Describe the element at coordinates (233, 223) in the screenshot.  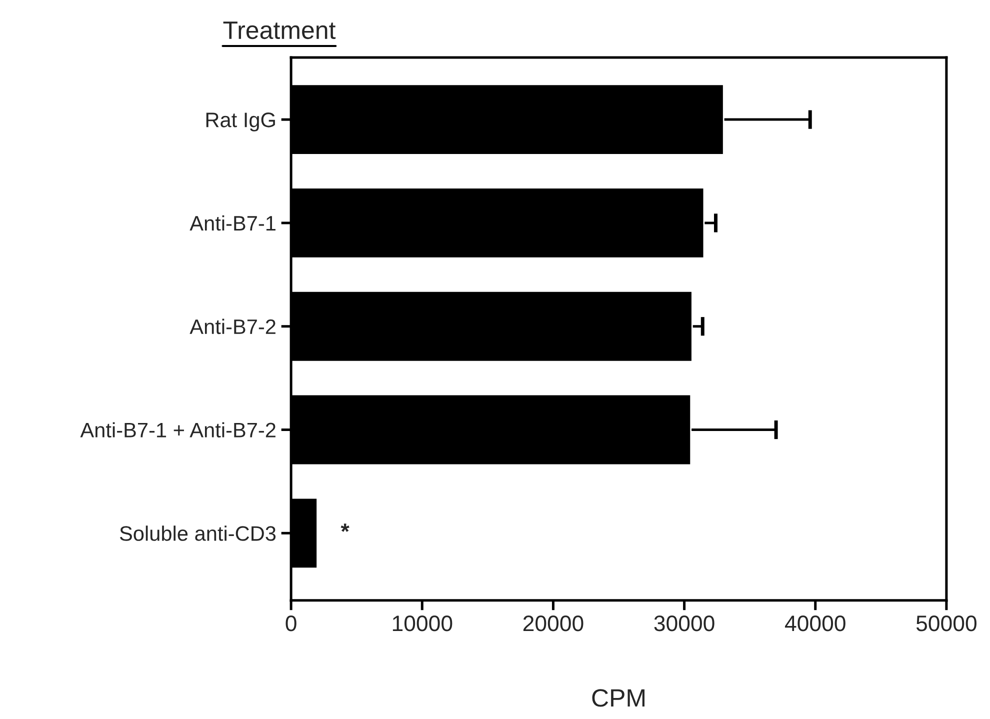
I see `y-tick-label: Anti-B7-1` at that location.